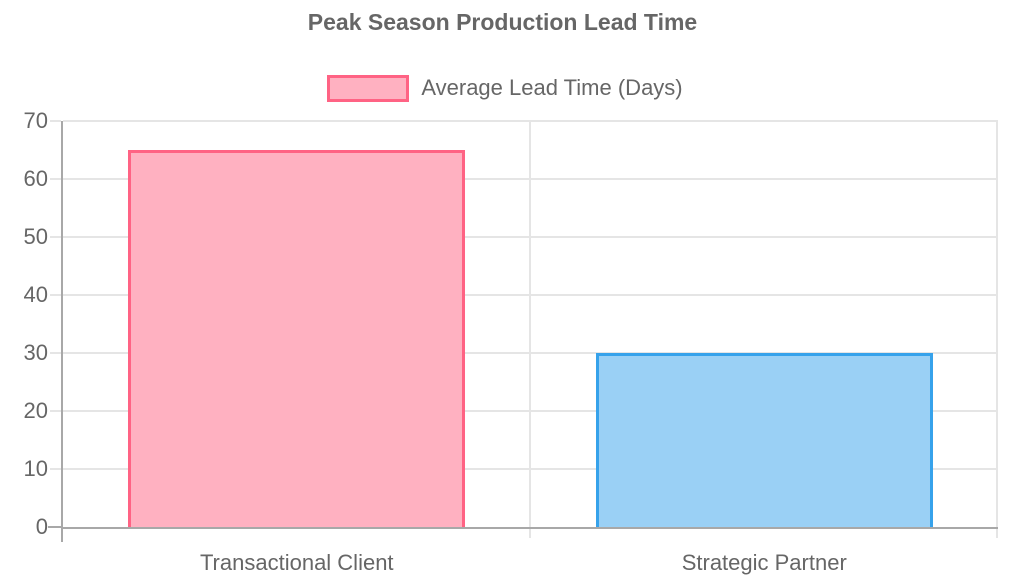 This screenshot has height=587, width=1035. What do you see at coordinates (41, 526) in the screenshot?
I see `y-tick-label-0: 0` at bounding box center [41, 526].